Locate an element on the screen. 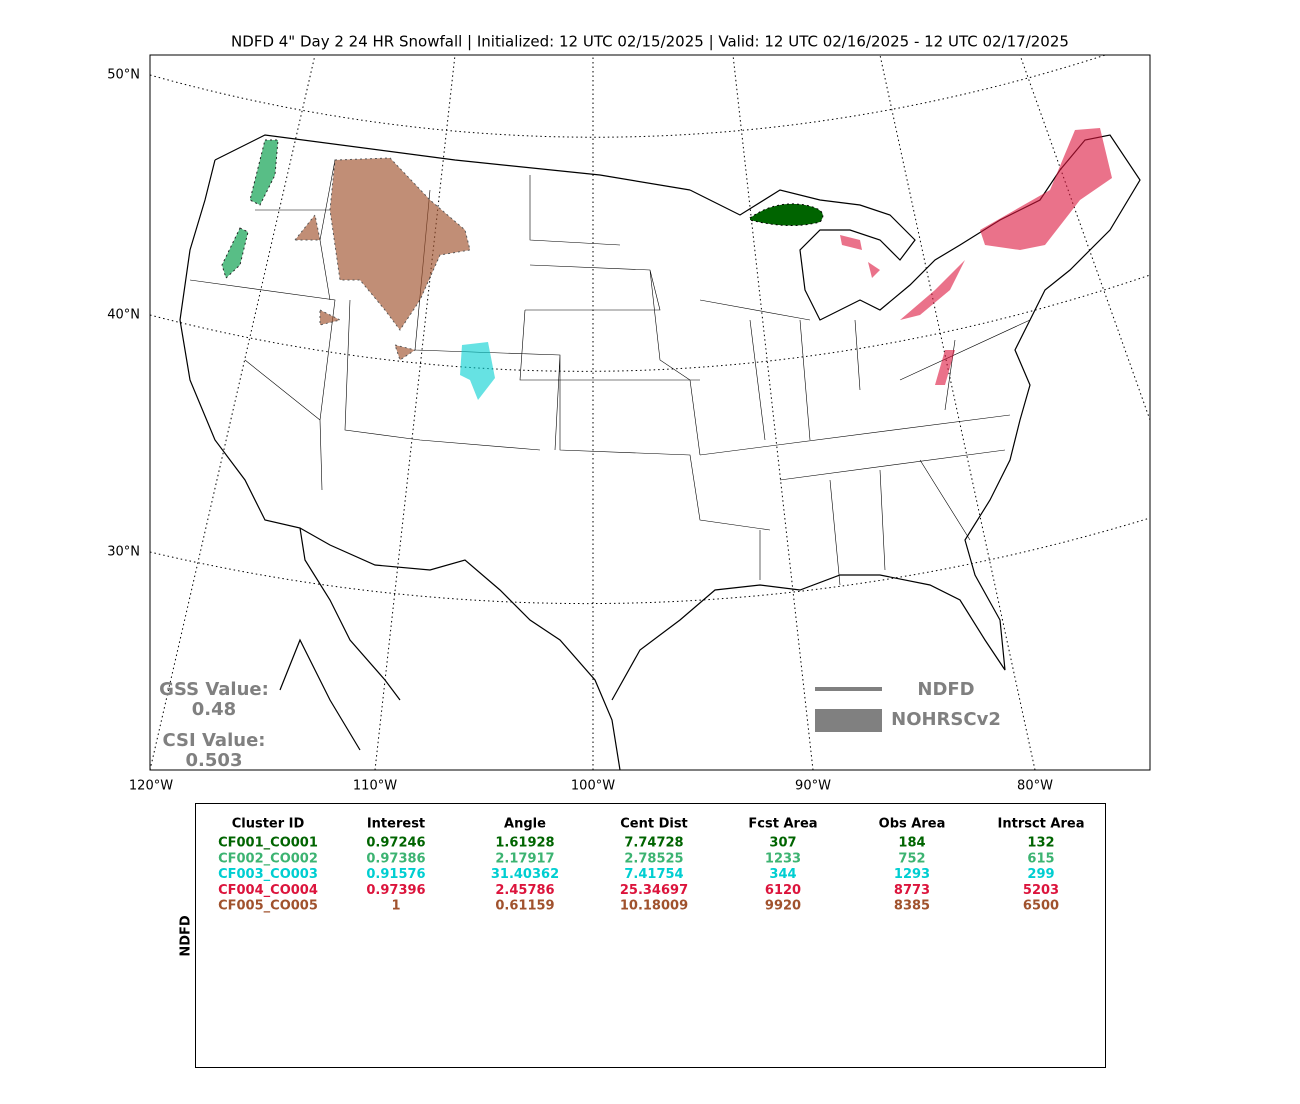 The width and height of the screenshot is (1300, 1104). table-cell: 132 is located at coordinates (1040, 843).